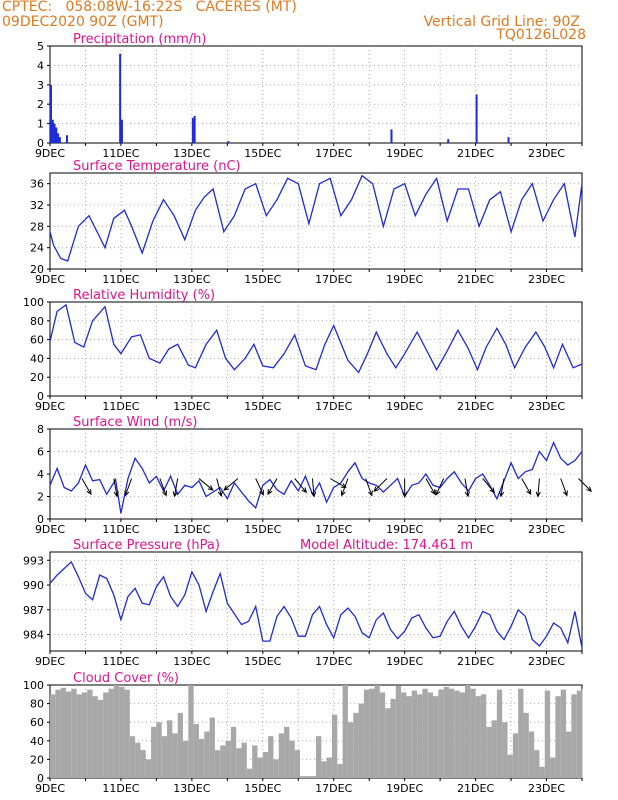  I want to click on pressure-frame, so click(316, 601).